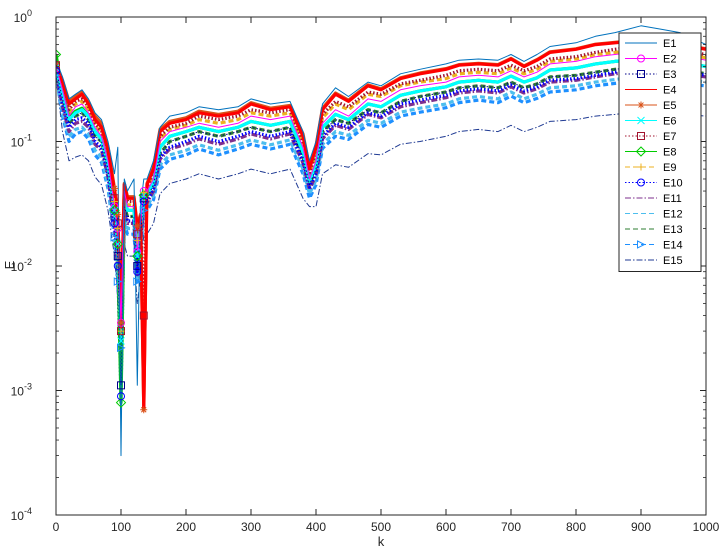  Describe the element at coordinates (56, 527) in the screenshot. I see `x-tick-label: 0` at that location.